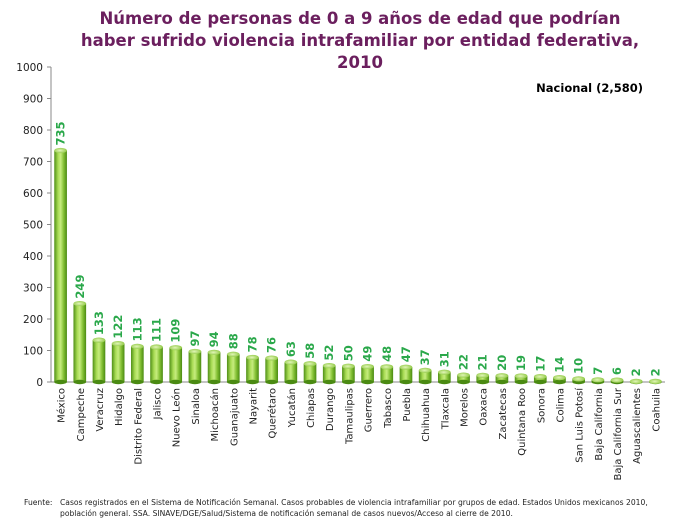 The width and height of the screenshot is (681, 529). Describe the element at coordinates (81, 414) in the screenshot. I see `category-label: Campeche` at that location.